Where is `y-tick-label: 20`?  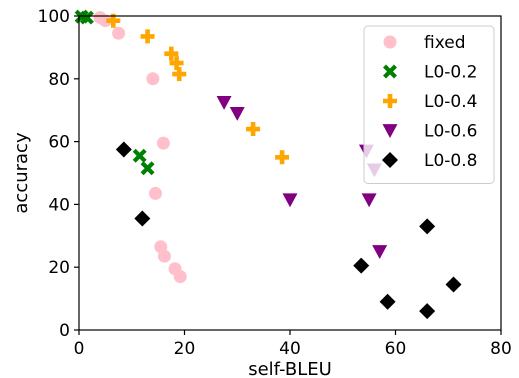
y-tick-label: 20 is located at coordinates (59, 268).